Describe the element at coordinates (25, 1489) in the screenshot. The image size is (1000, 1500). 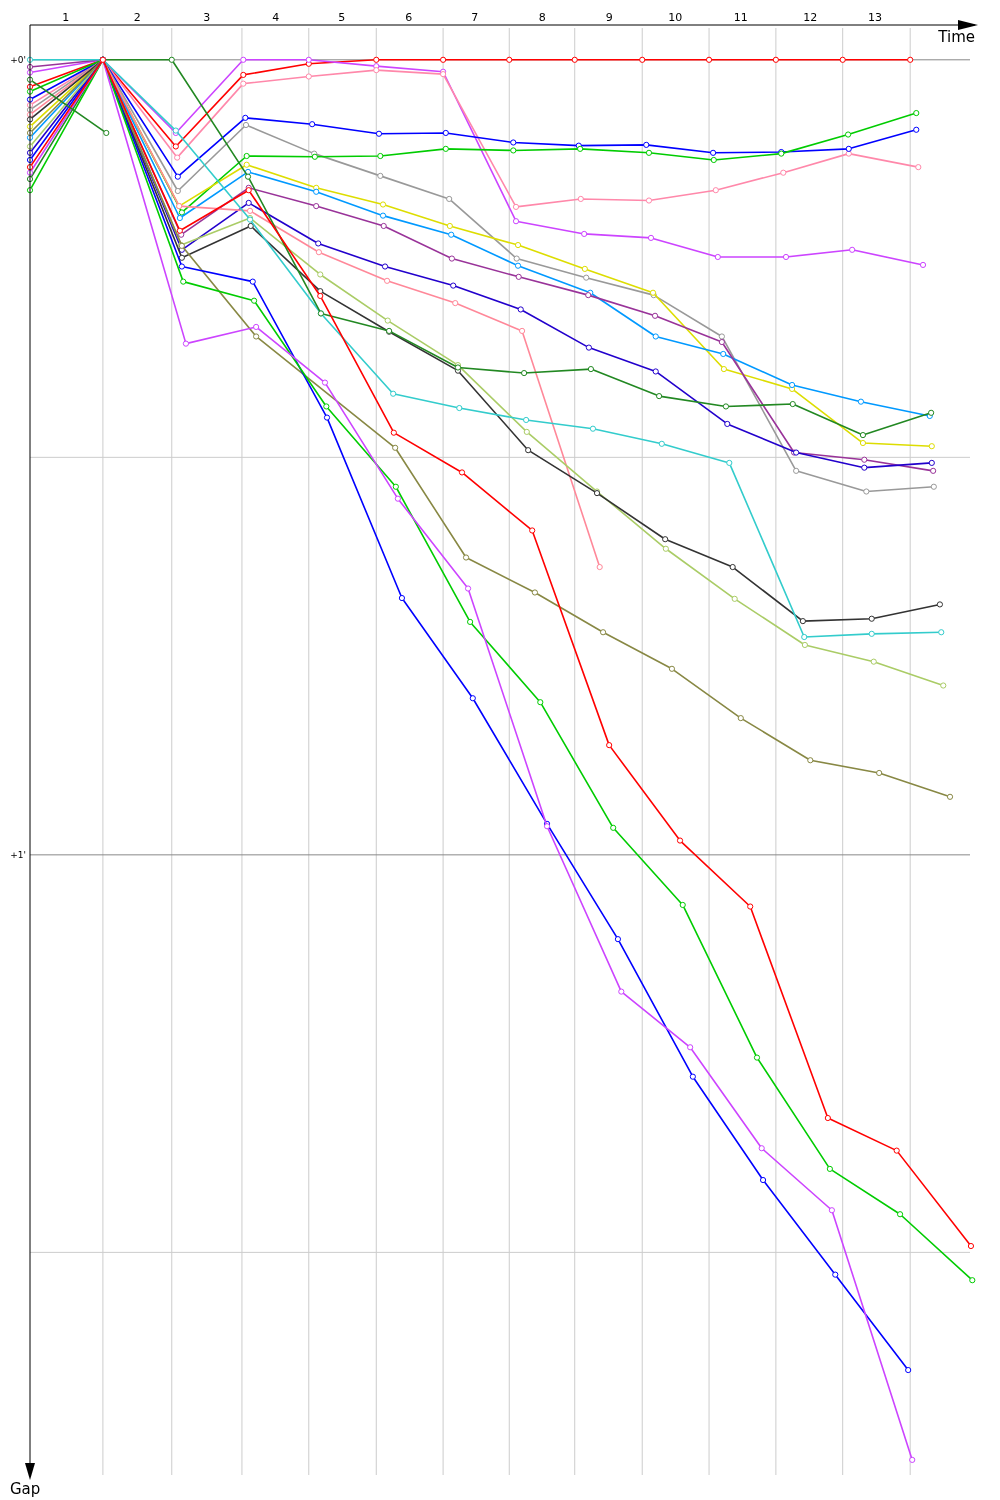
I see `y-axis-title: Gap` at that location.